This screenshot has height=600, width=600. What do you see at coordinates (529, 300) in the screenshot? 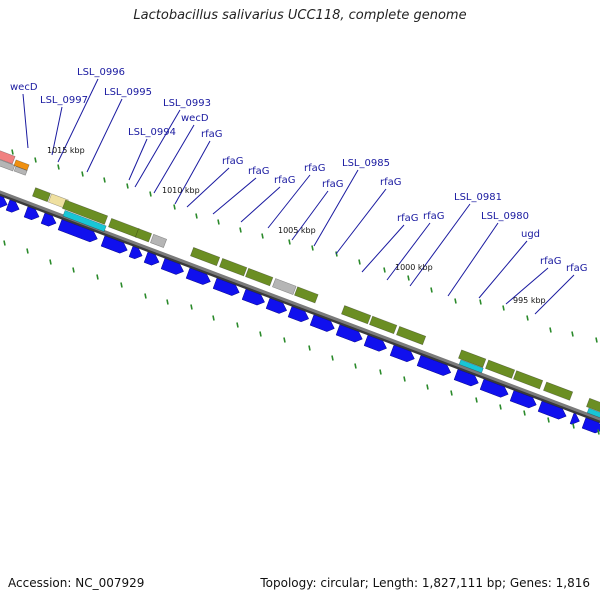
I see `scale-label: 995 kbp` at bounding box center [529, 300].